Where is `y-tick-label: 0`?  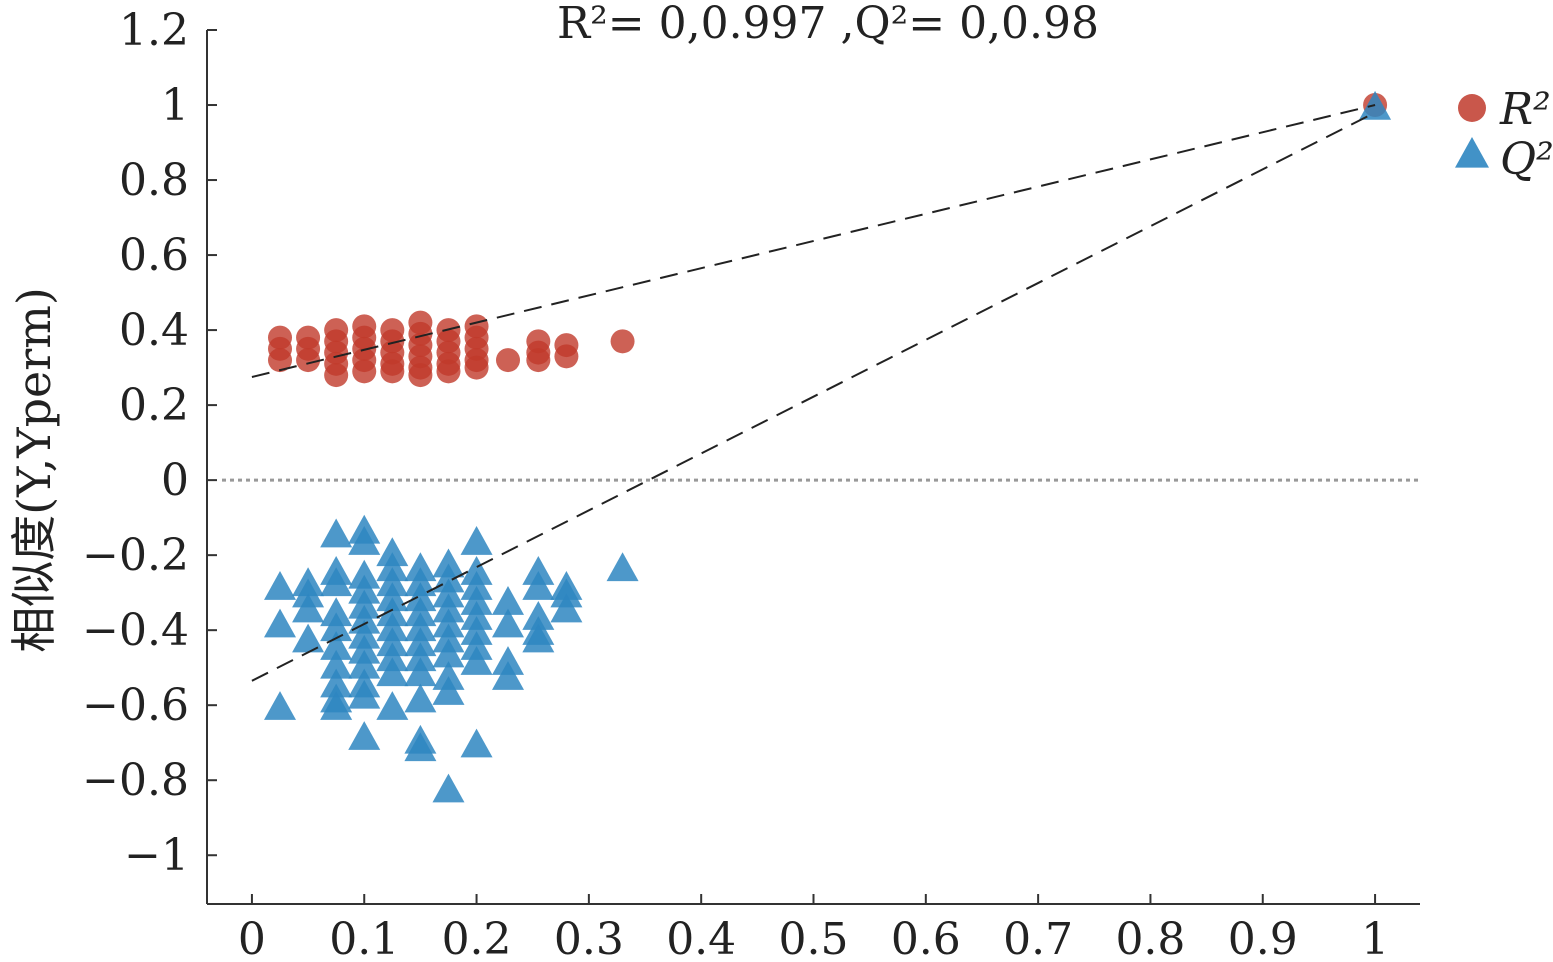
y-tick-label: 0 is located at coordinates (175, 480).